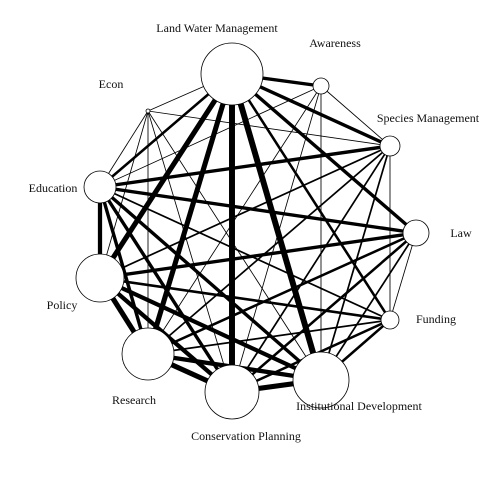 This screenshot has height=480, width=480. Describe the element at coordinates (232, 74) in the screenshot. I see `node-land-water-management` at that location.